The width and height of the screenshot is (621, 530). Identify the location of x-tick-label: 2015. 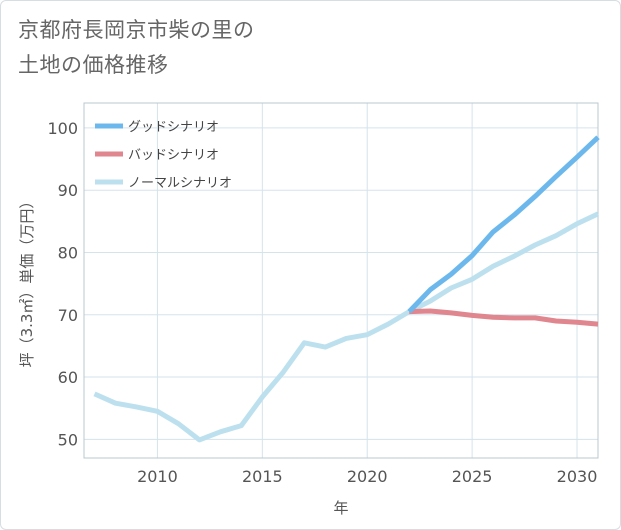
(262, 476).